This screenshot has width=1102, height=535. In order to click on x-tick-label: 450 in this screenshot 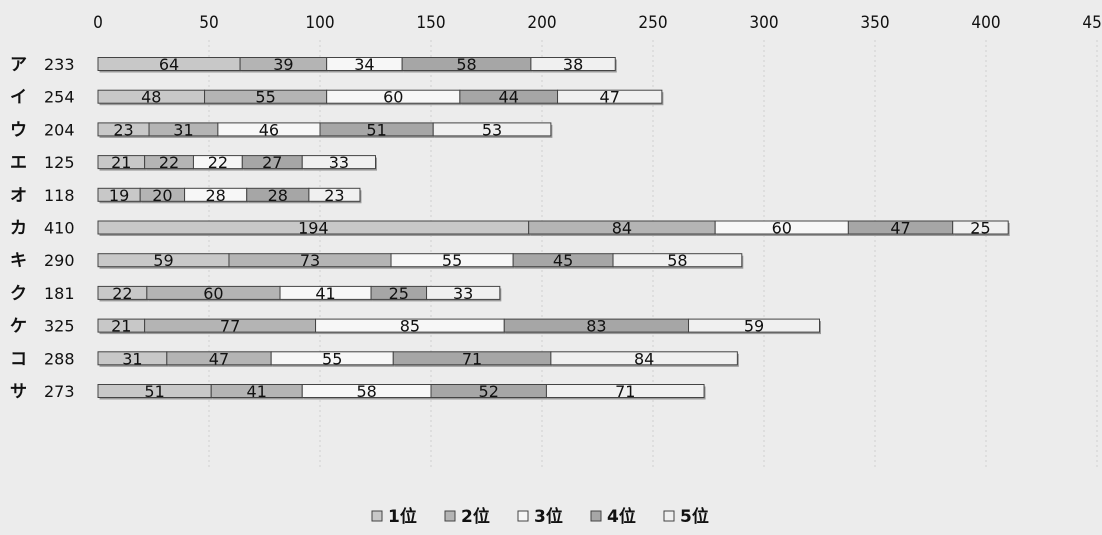, I will do `click(1092, 23)`.